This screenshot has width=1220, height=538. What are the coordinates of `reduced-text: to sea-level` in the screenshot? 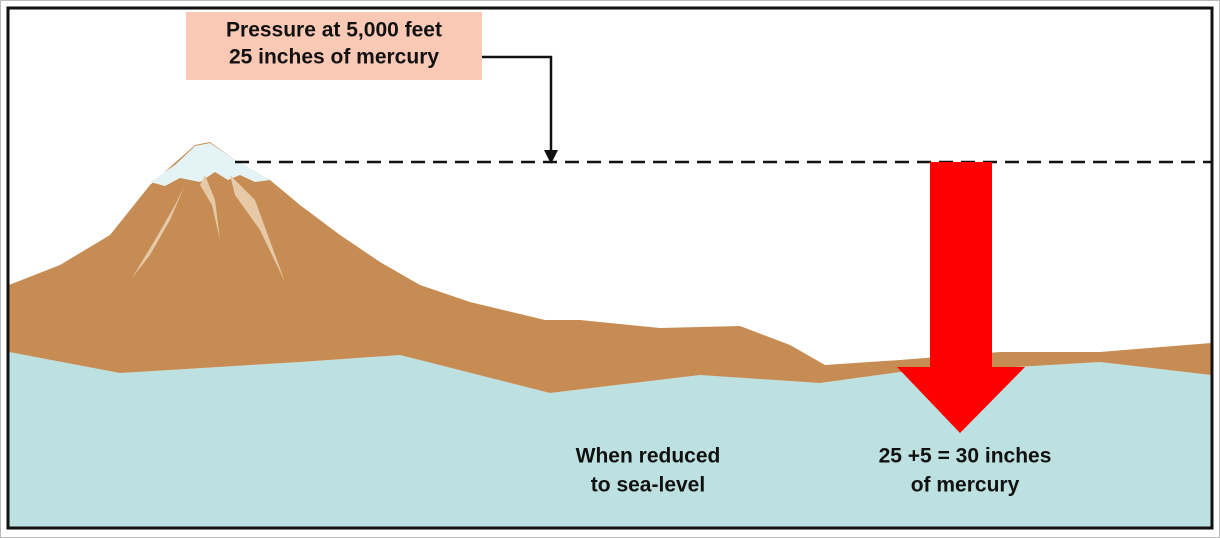 It's located at (648, 485).